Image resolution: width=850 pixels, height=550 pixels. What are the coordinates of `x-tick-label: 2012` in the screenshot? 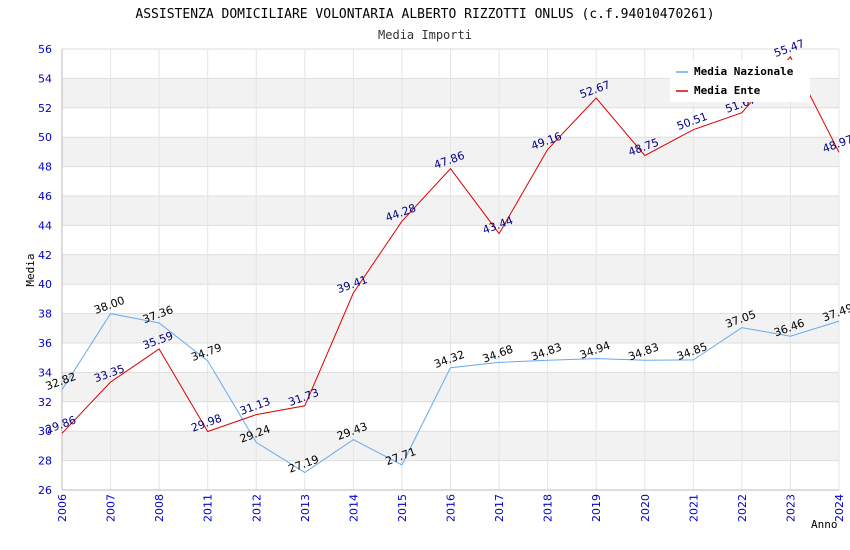 It's located at (256, 508).